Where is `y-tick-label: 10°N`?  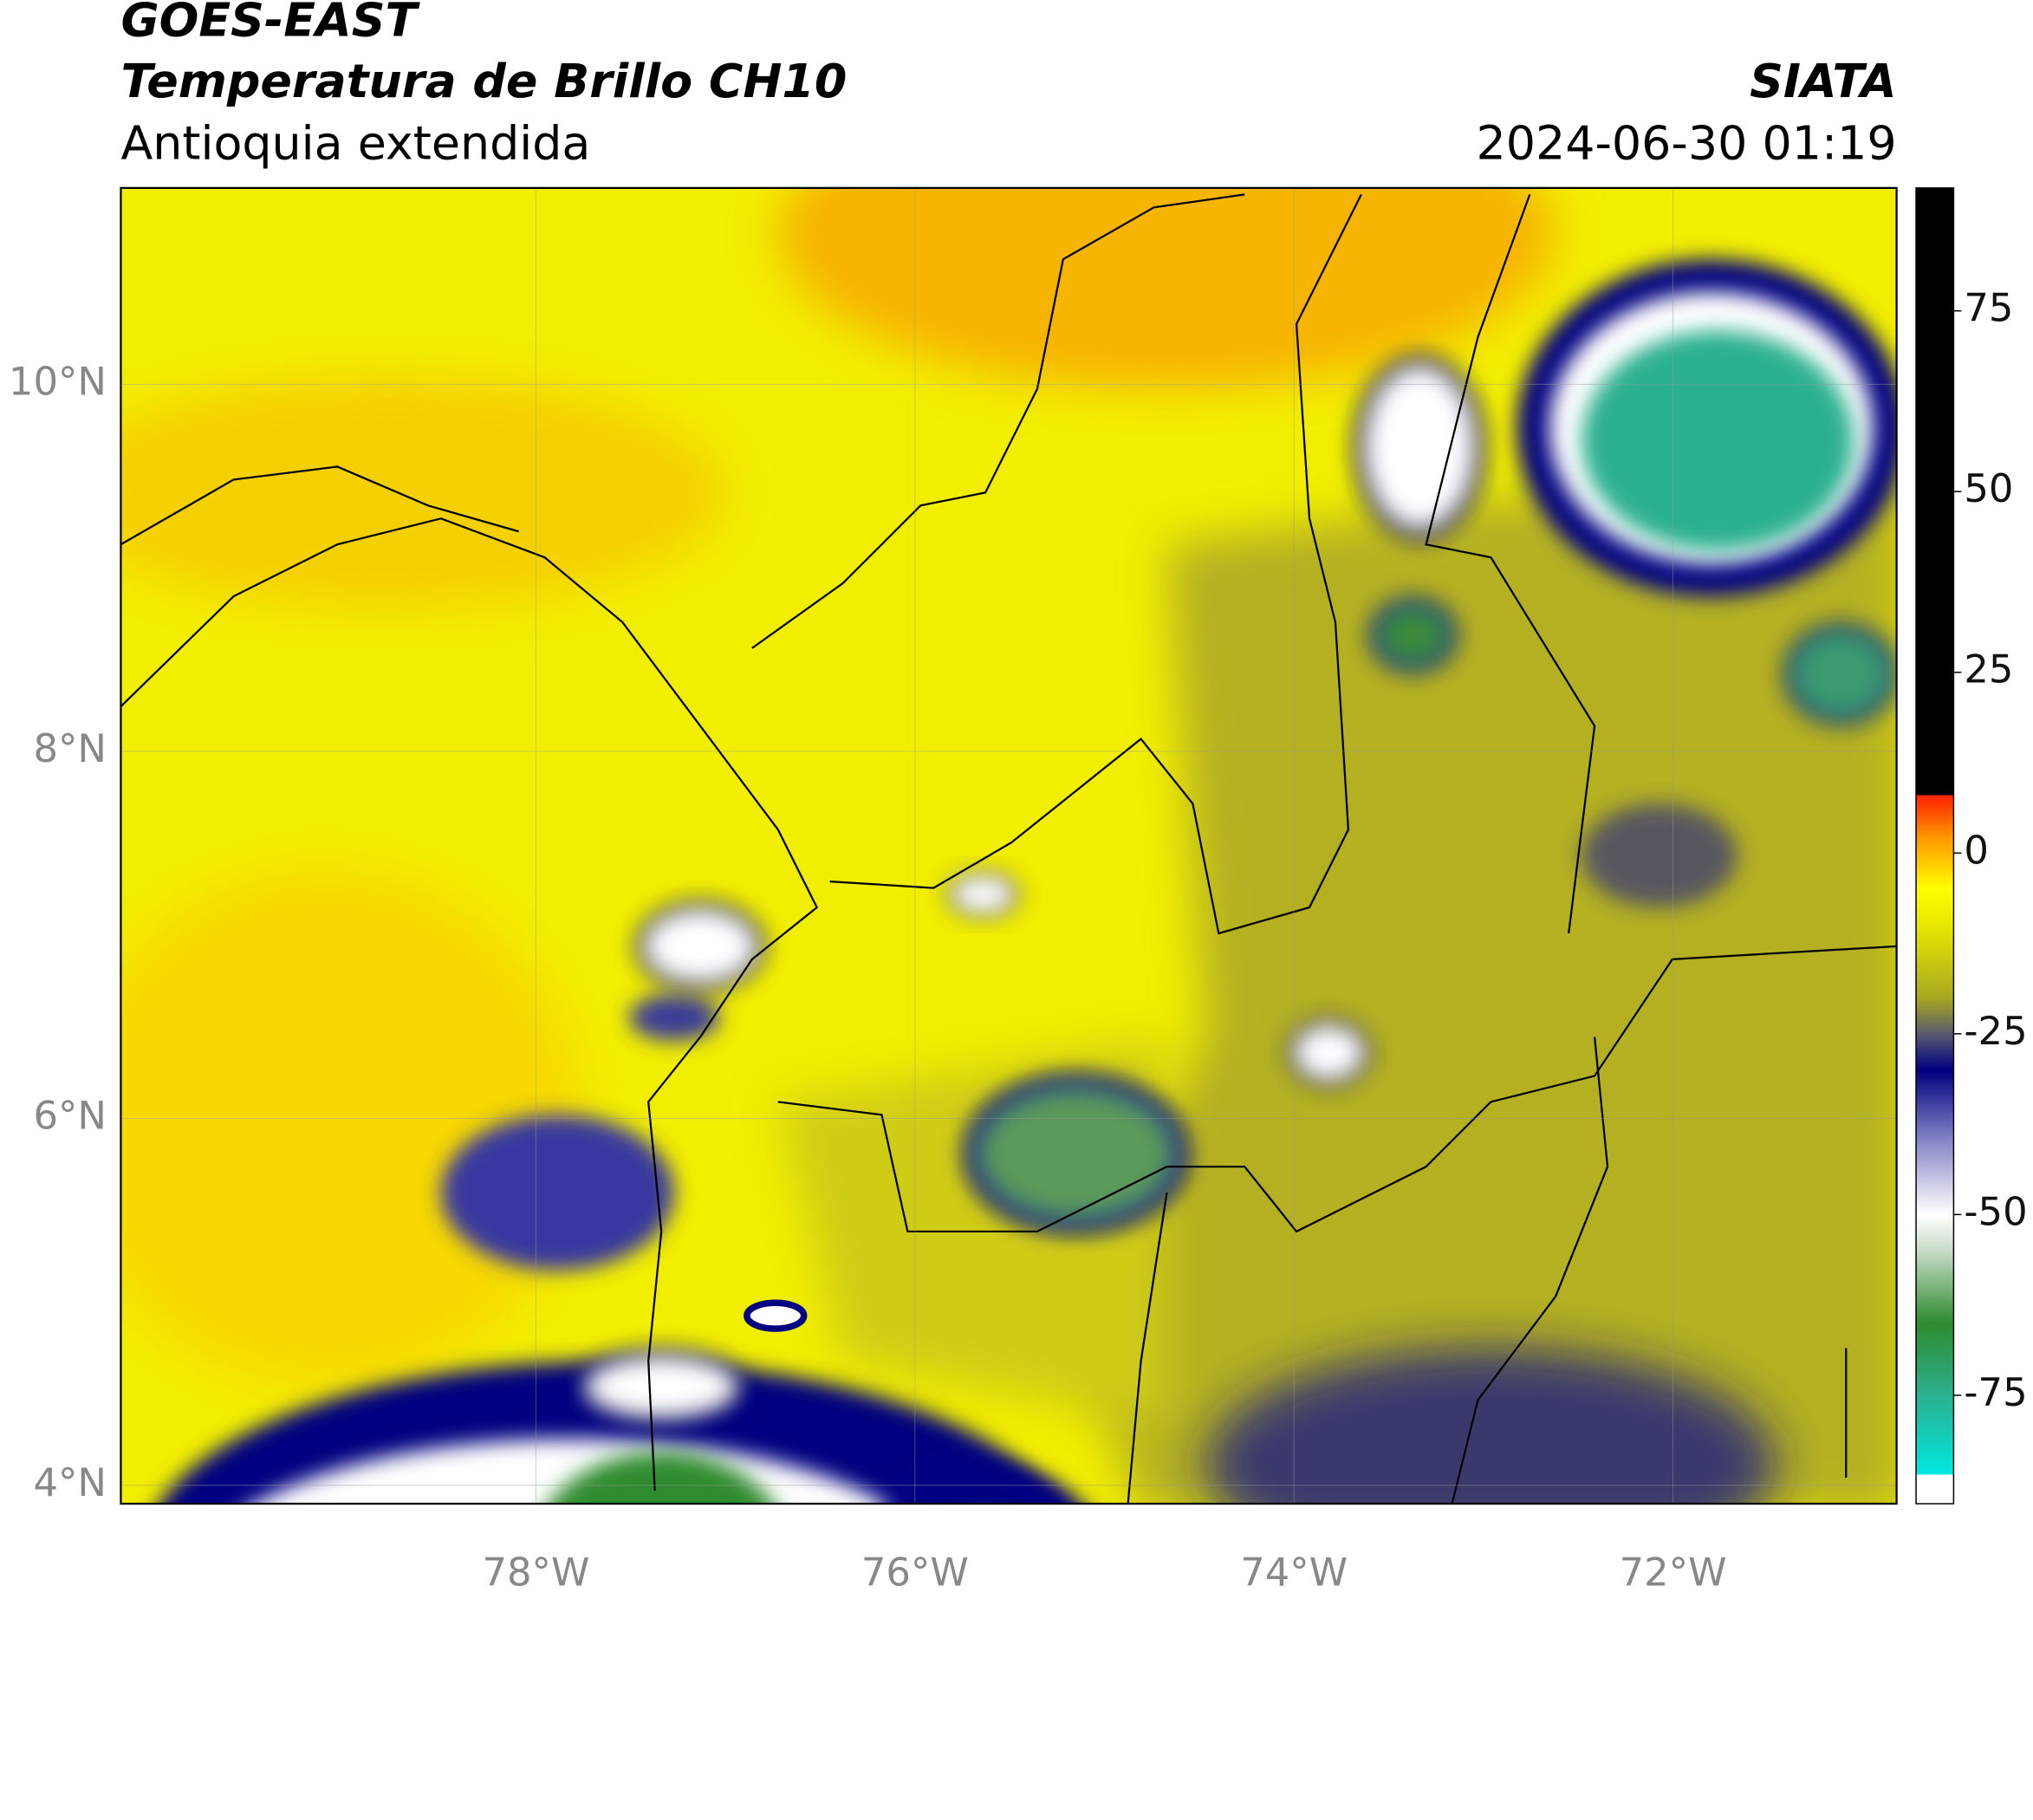
y-tick-label: 10°N is located at coordinates (58, 381).